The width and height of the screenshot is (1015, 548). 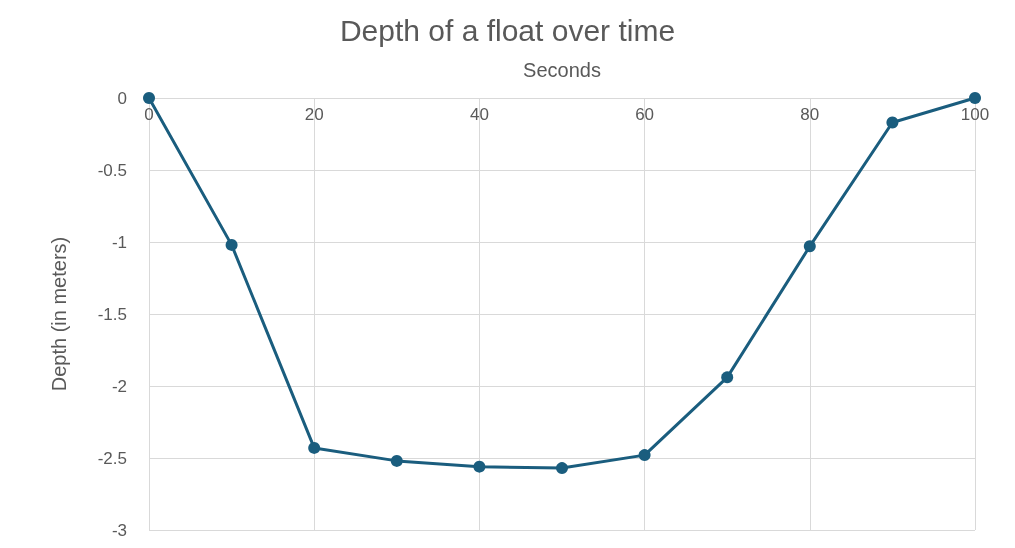 I want to click on y-axis-title: Depth (in meters), so click(x=59, y=314).